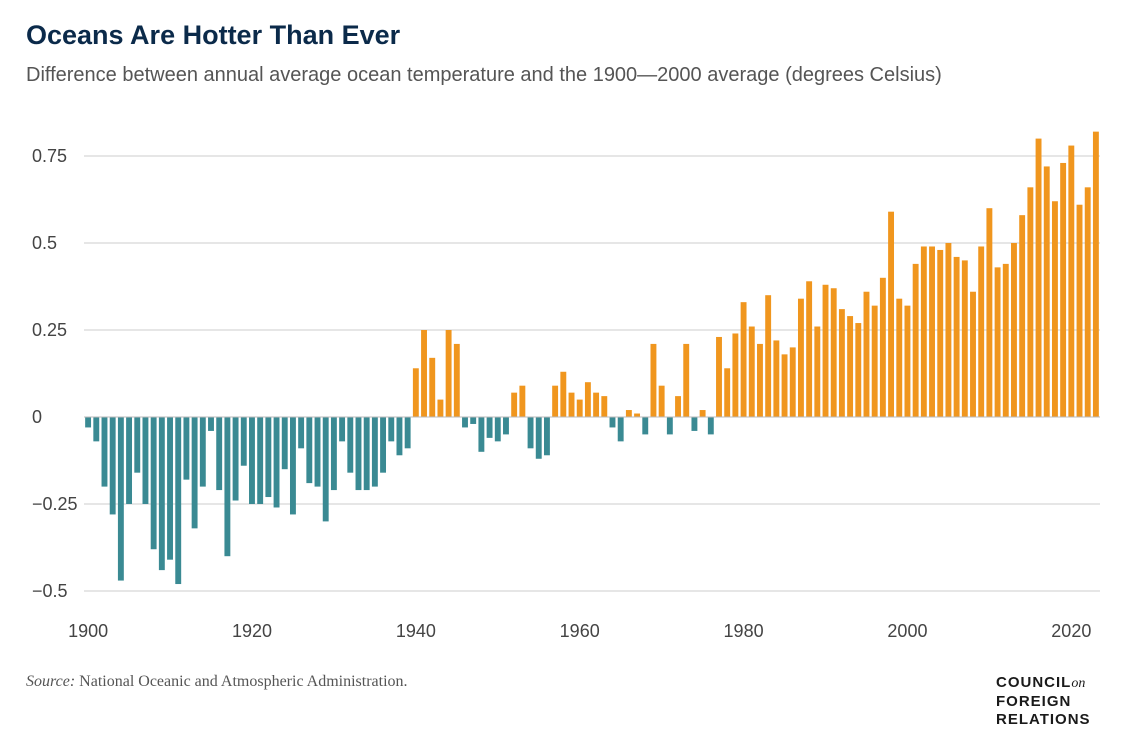  Describe the element at coordinates (211, 424) in the screenshot. I see `bar-1915` at that location.